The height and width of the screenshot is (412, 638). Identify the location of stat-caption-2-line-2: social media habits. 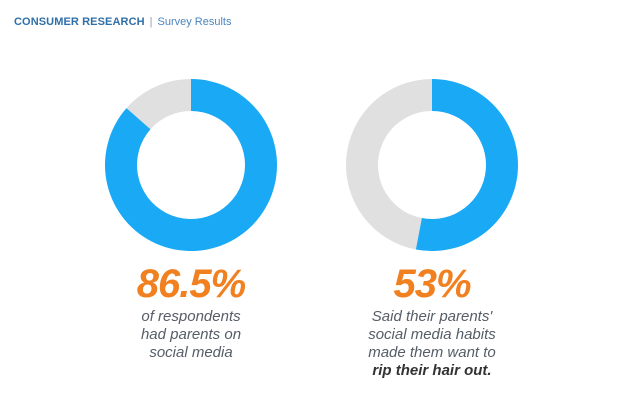
(432, 334).